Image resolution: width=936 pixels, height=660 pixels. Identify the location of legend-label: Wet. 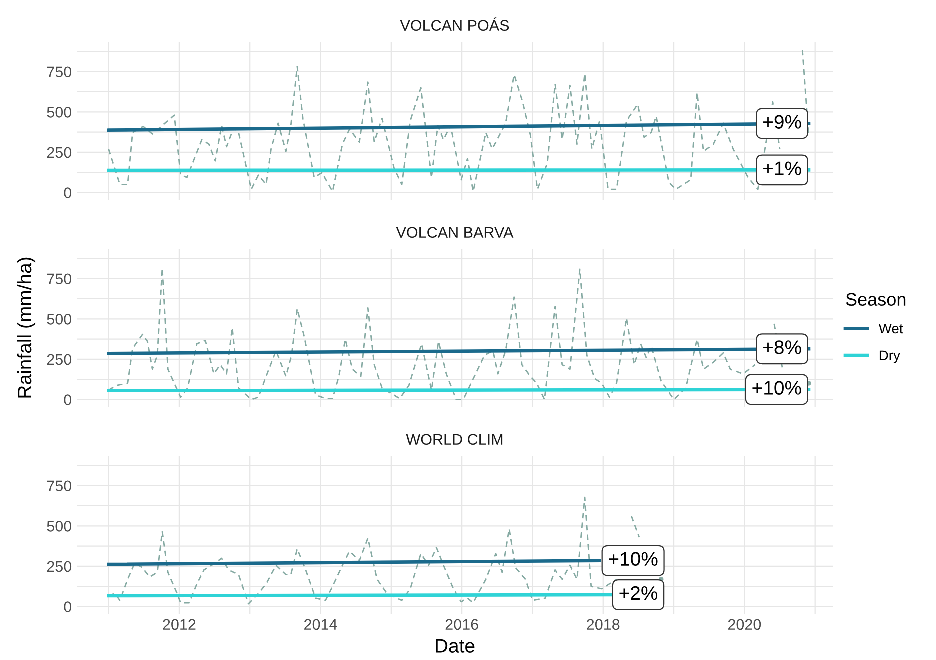
(891, 329).